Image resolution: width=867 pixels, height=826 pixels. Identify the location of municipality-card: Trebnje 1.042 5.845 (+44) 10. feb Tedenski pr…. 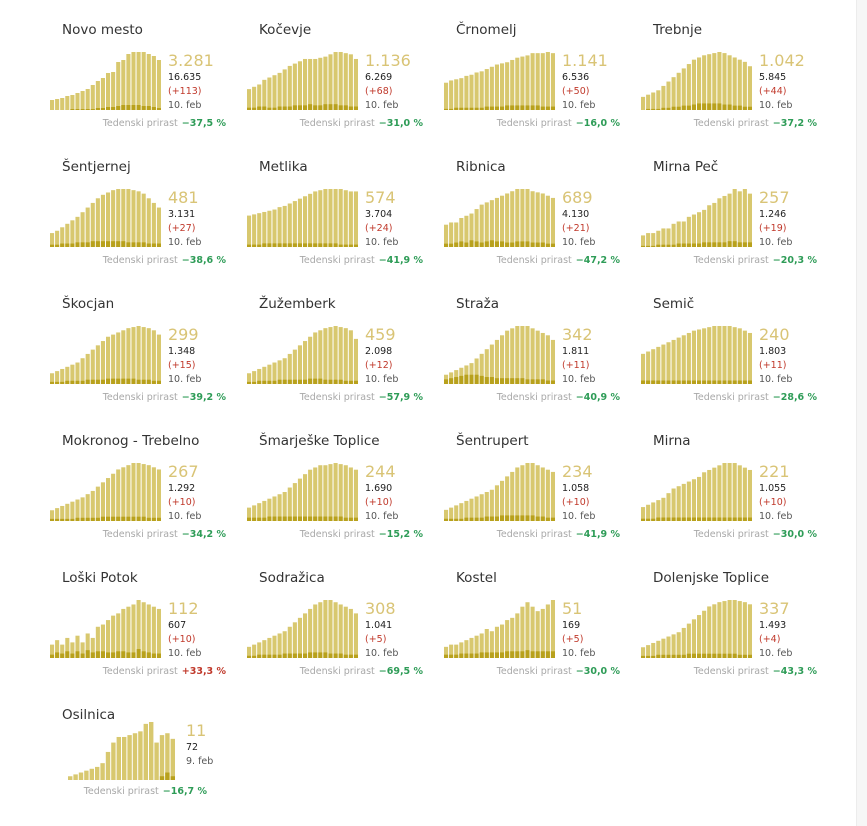
(734, 76).